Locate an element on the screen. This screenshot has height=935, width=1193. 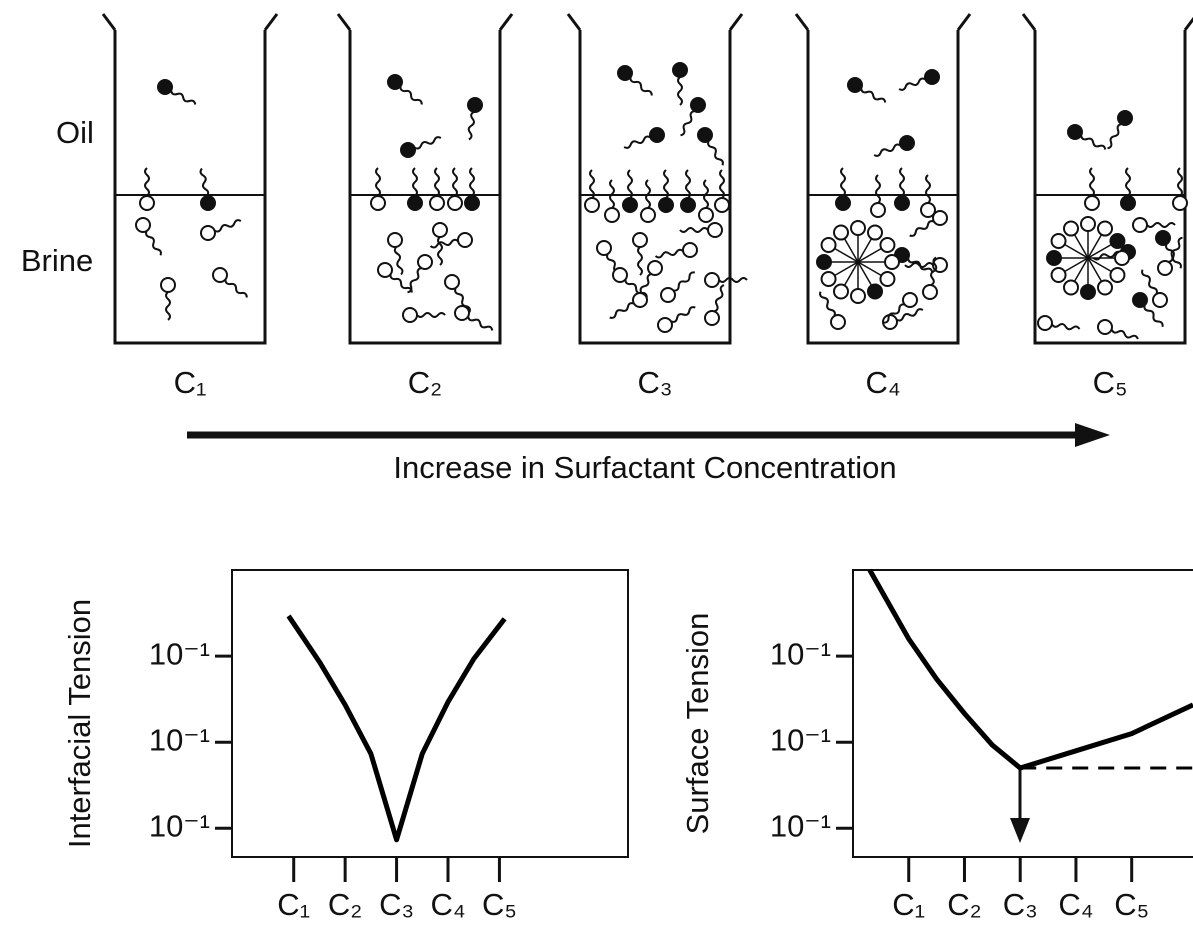
arrow-head is located at coordinates (1092, 435).